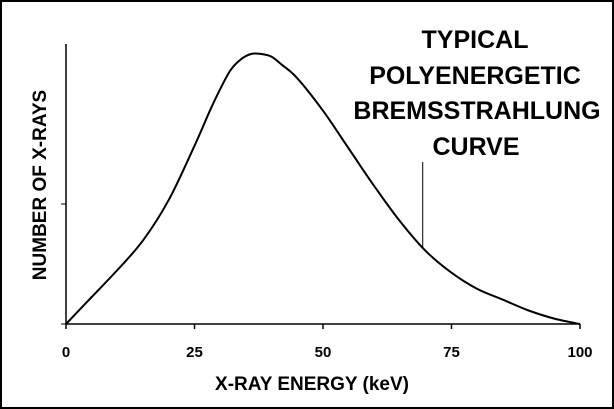 The width and height of the screenshot is (614, 409). What do you see at coordinates (475, 40) in the screenshot?
I see `annotation-line-1: TYPICAL` at bounding box center [475, 40].